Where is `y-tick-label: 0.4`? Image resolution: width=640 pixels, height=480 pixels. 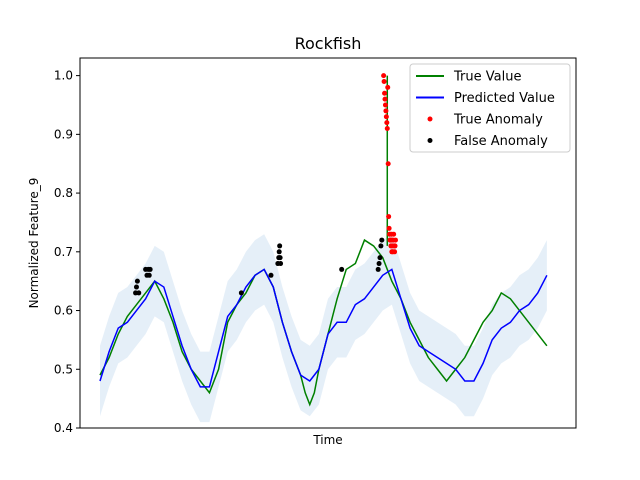
y-tick-label: 0.4 is located at coordinates (63, 428).